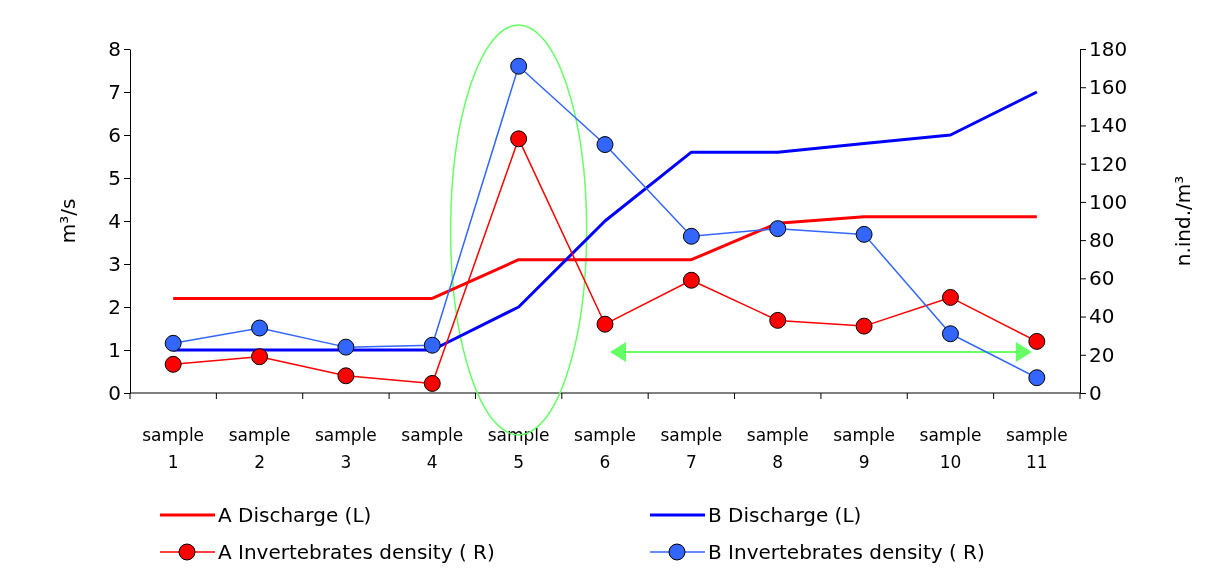 This screenshot has height=570, width=1208. What do you see at coordinates (356, 552) in the screenshot?
I see `legend-label: A Invertebrates density ( R)` at bounding box center [356, 552].